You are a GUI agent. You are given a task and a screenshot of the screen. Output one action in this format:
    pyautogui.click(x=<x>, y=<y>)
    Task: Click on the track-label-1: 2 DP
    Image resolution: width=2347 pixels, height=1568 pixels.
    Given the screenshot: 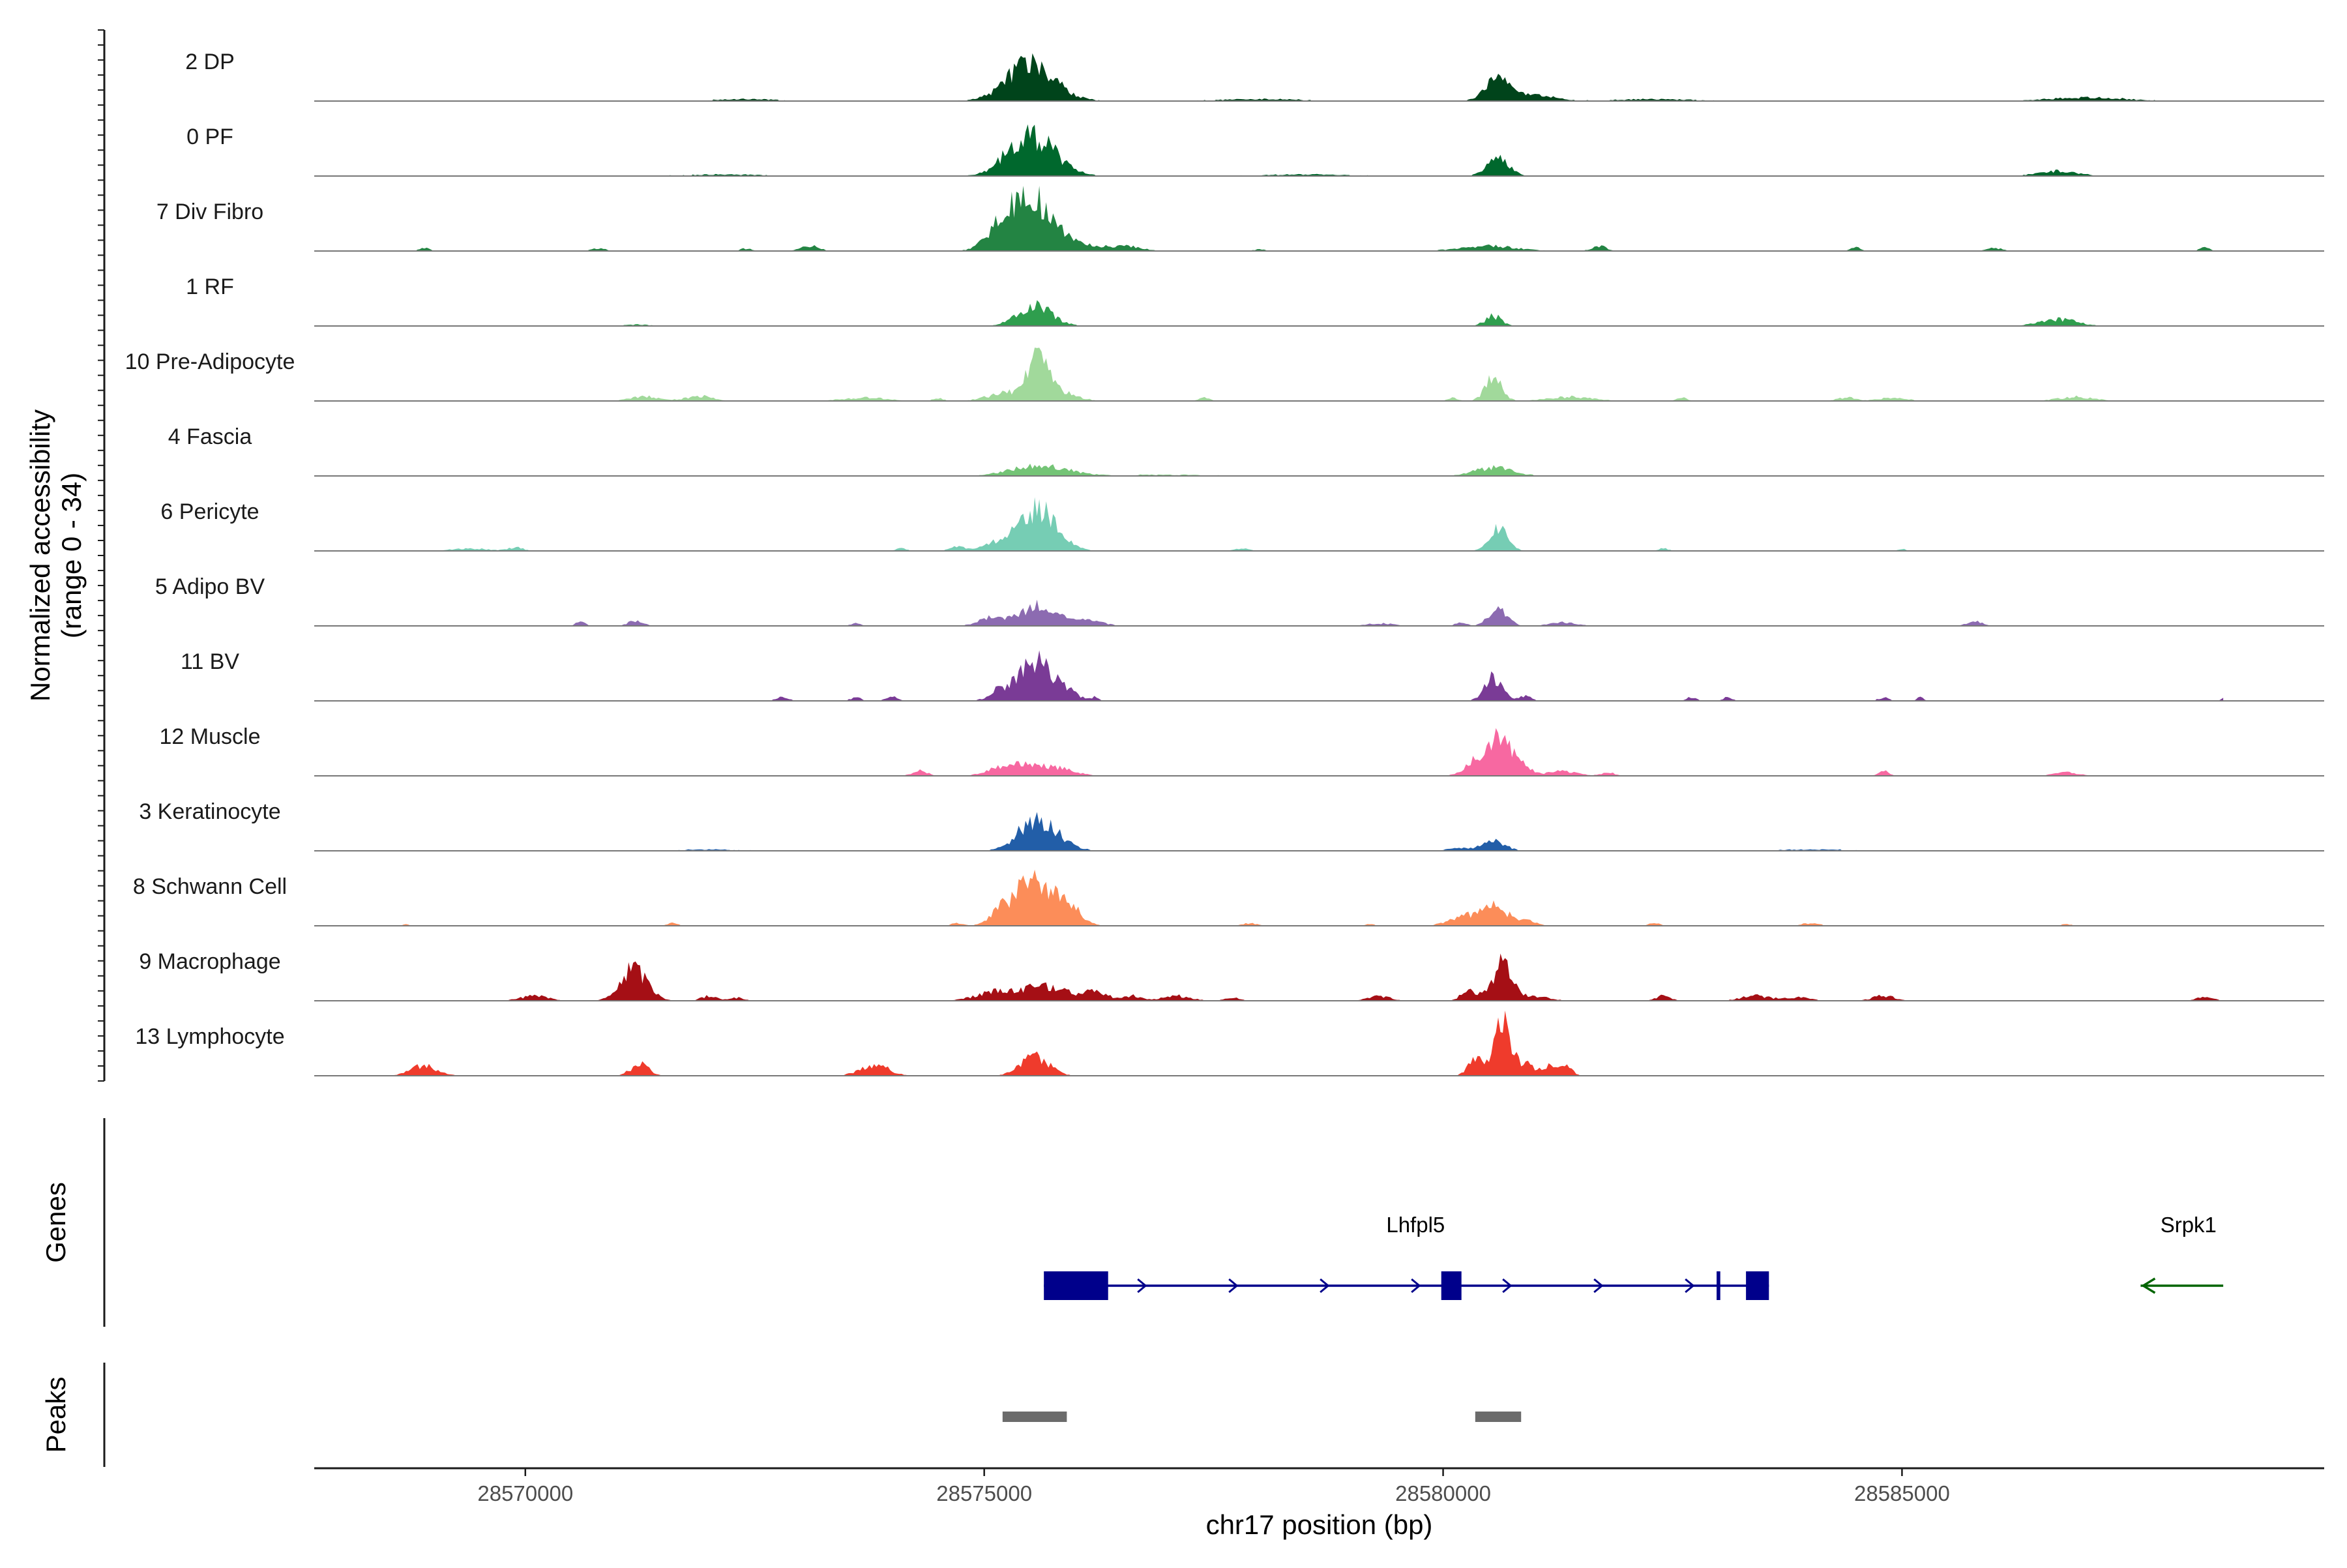 What is the action you would take?
    pyautogui.click(x=210, y=62)
    